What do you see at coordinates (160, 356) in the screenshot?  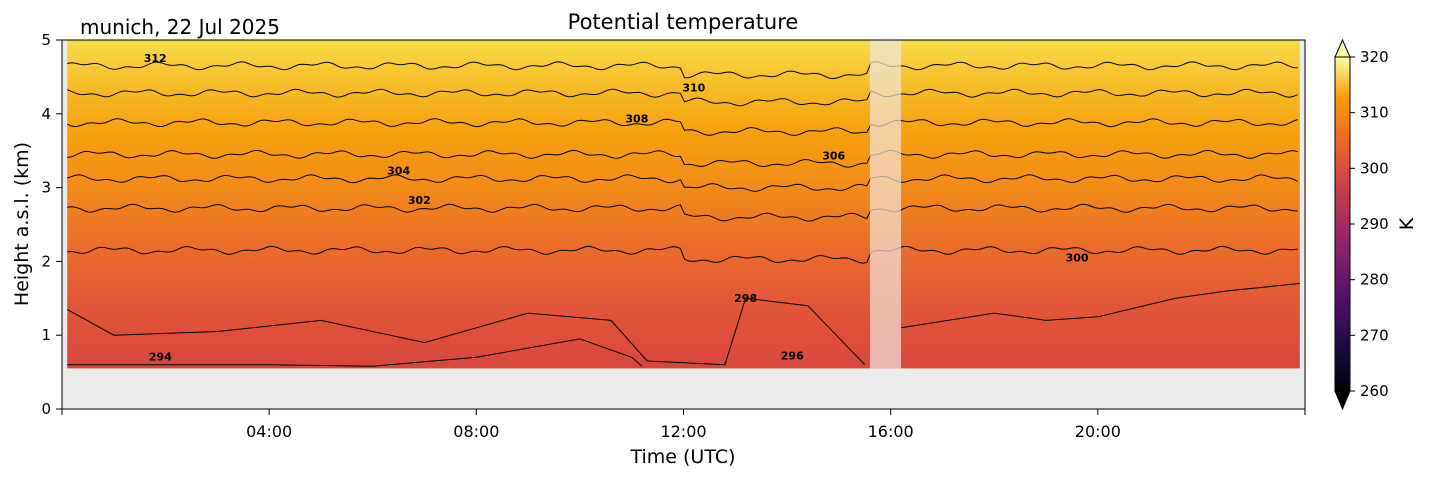 I see `contour-label-294: 294` at bounding box center [160, 356].